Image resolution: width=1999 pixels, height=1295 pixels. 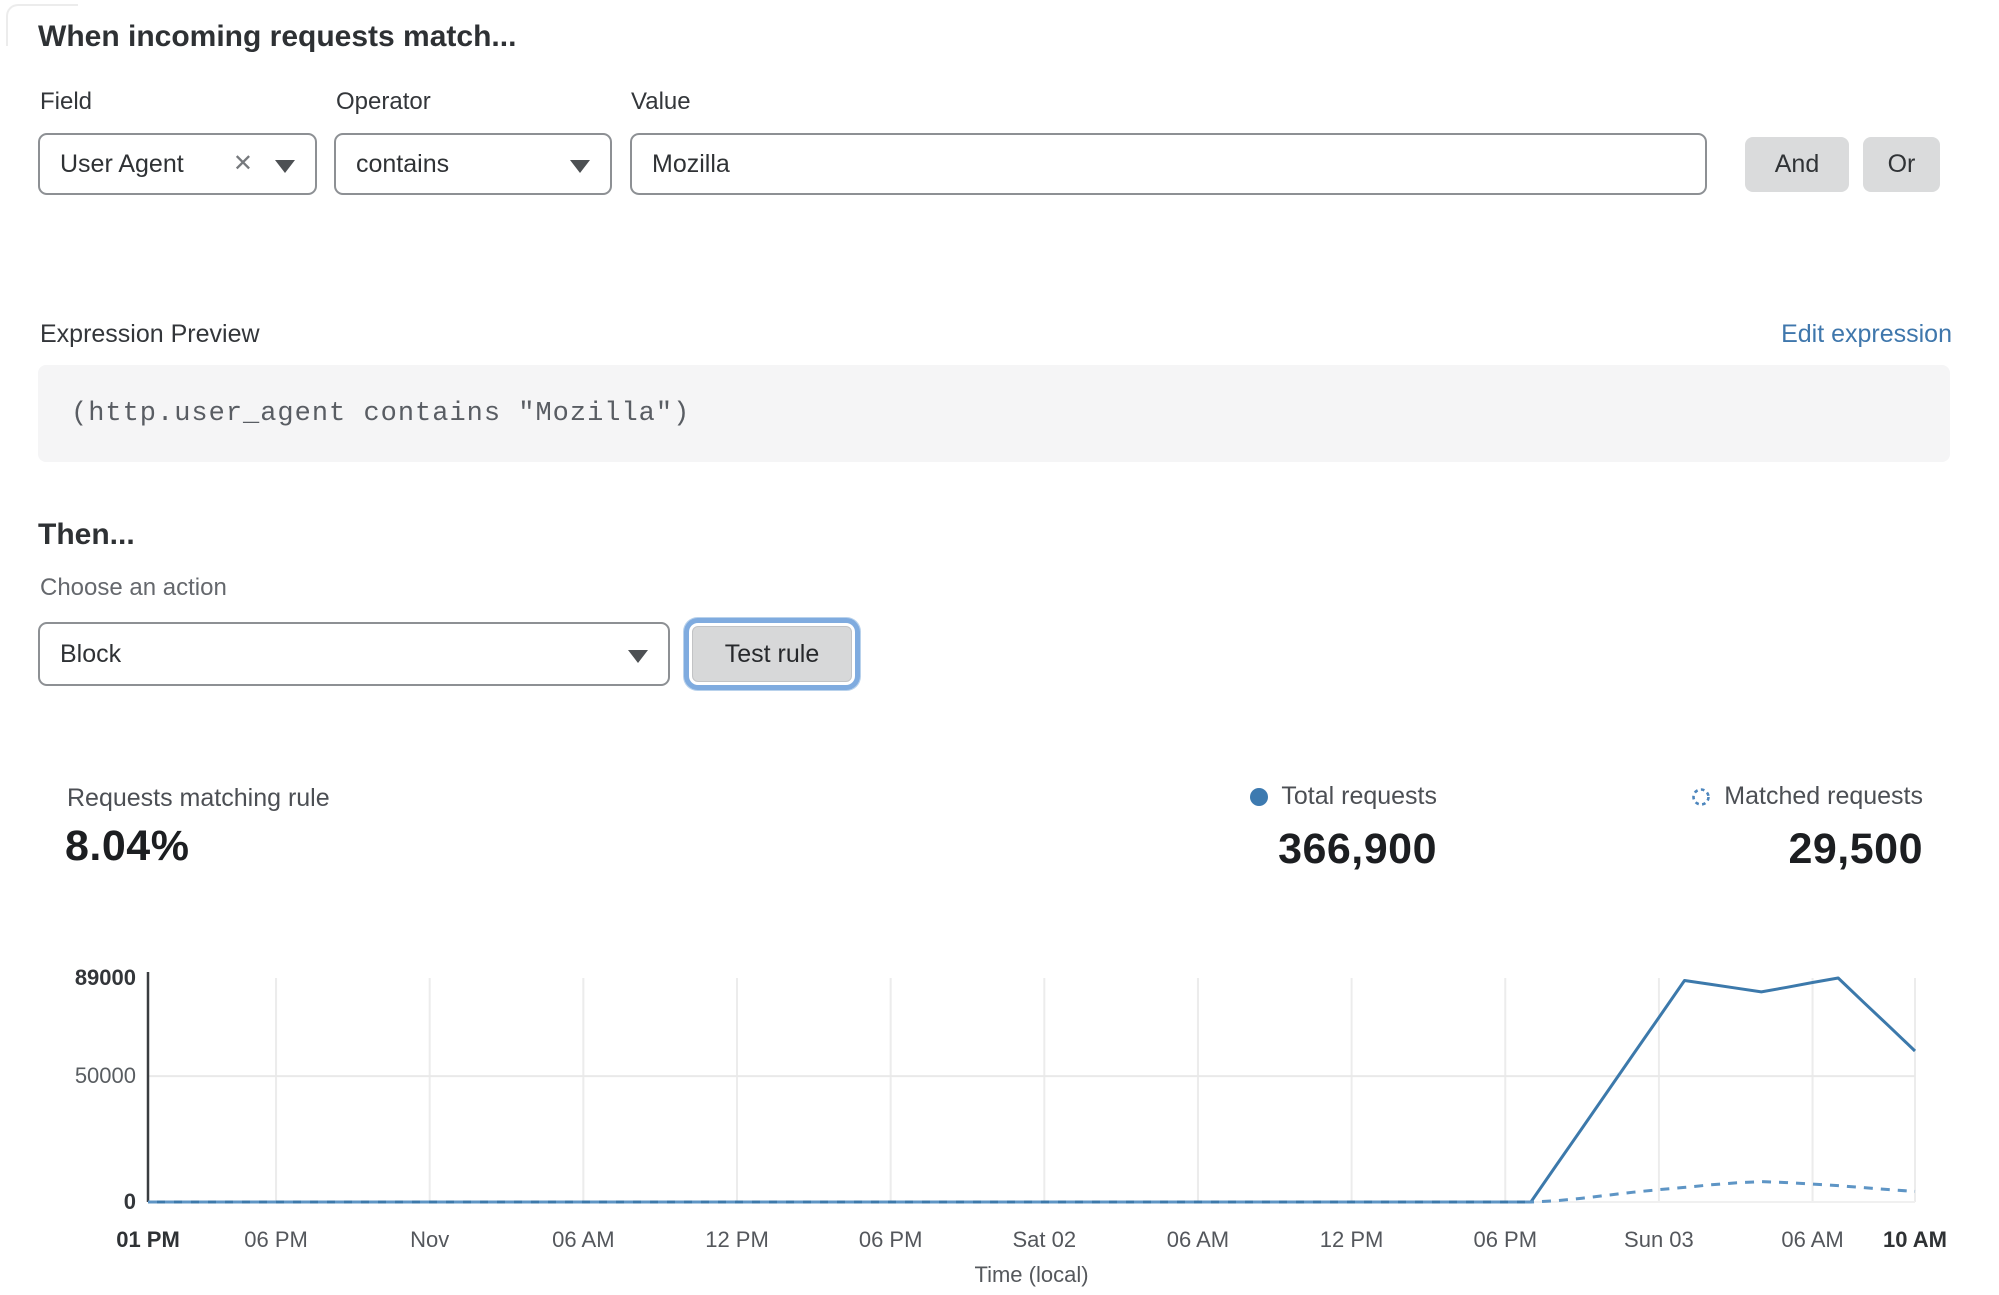 What do you see at coordinates (1259, 796) in the screenshot?
I see `total-requests-dot-icon` at bounding box center [1259, 796].